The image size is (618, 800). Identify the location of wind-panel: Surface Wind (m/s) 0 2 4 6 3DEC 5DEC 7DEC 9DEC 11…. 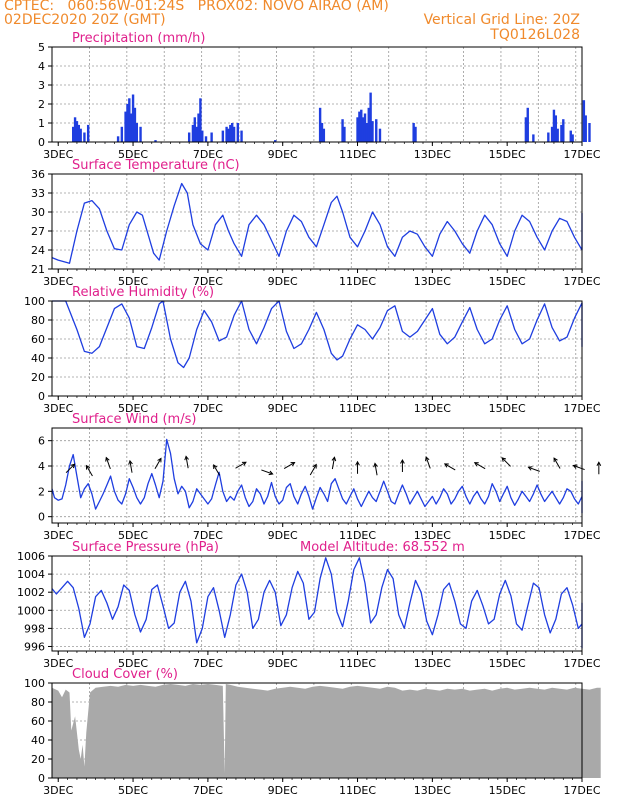
(320, 477).